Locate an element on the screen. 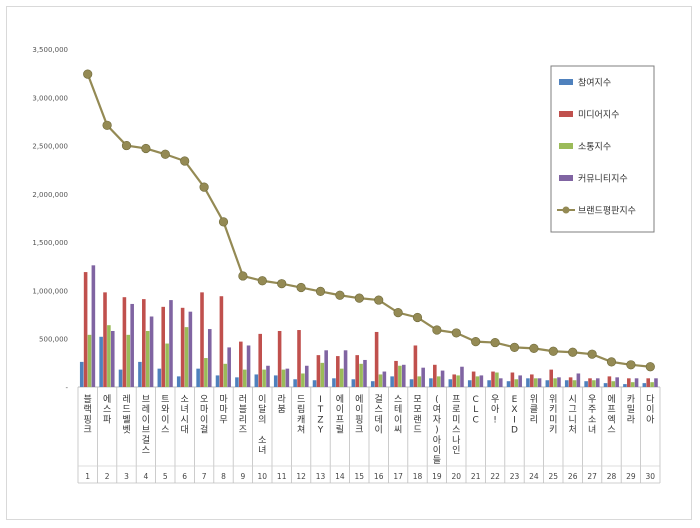 This screenshot has width=700, height=528. rank-label: 12 is located at coordinates (301, 476).